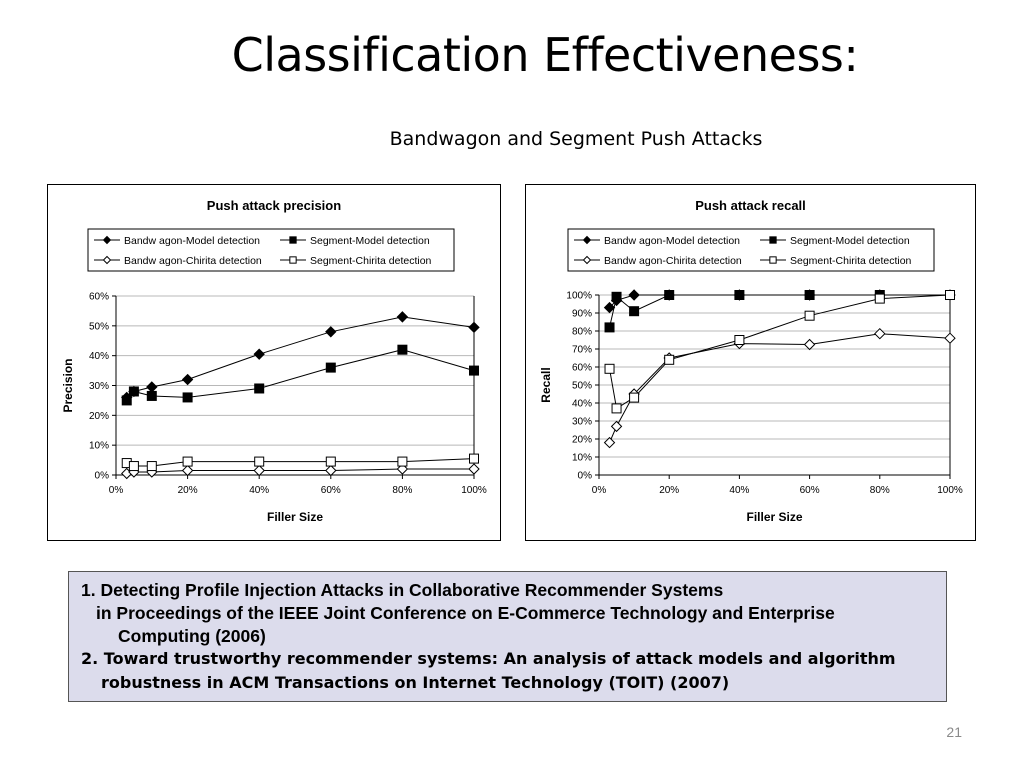  I want to click on y-tick-label: 80%, so click(582, 332).